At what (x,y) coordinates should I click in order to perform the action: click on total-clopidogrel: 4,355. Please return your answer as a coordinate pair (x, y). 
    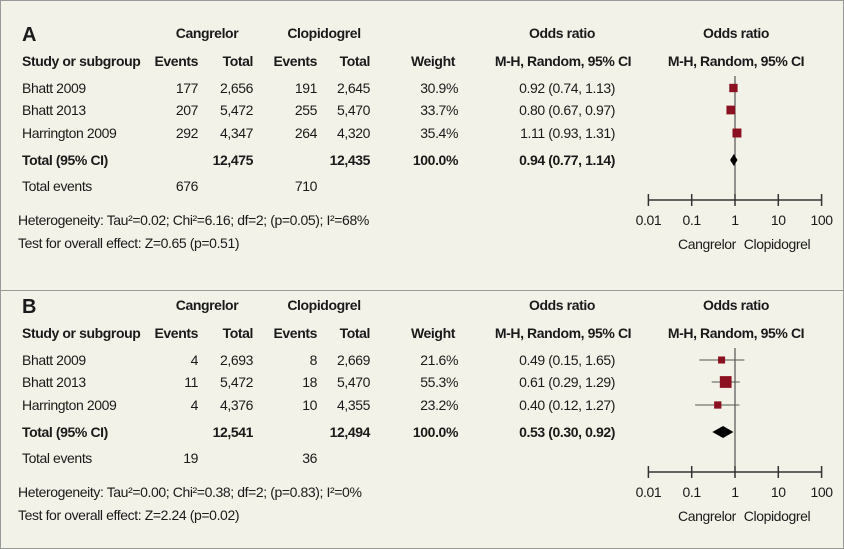
    Looking at the image, I should click on (353, 405).